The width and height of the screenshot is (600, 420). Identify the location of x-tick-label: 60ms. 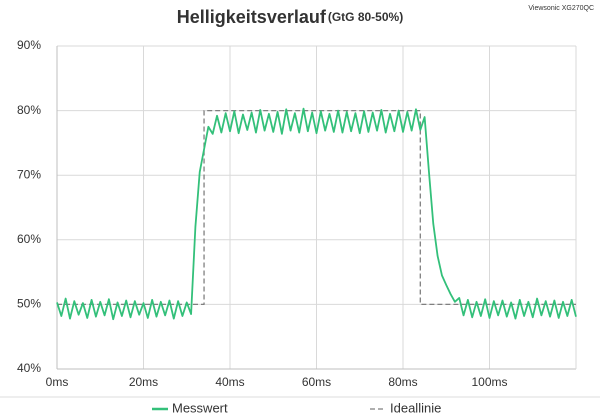
(316, 382).